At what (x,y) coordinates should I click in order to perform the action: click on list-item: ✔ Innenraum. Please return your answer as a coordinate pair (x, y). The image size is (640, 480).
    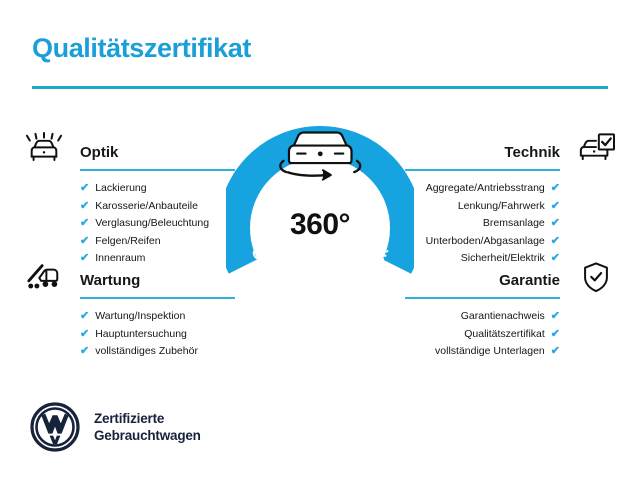
    Looking at the image, I should click on (176, 259).